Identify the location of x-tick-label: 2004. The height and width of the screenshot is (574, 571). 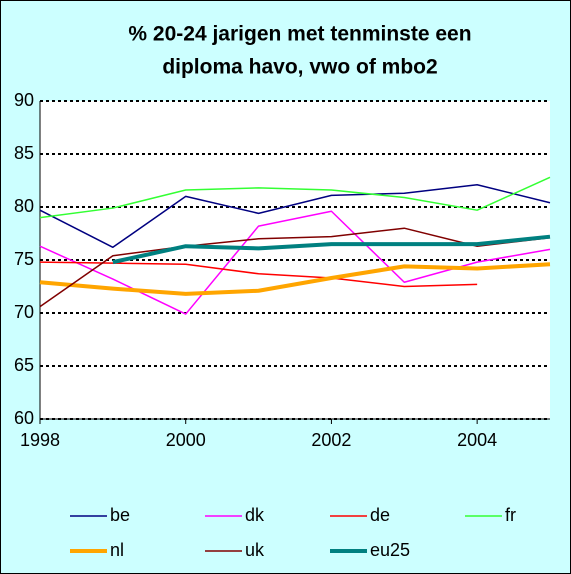
(477, 440).